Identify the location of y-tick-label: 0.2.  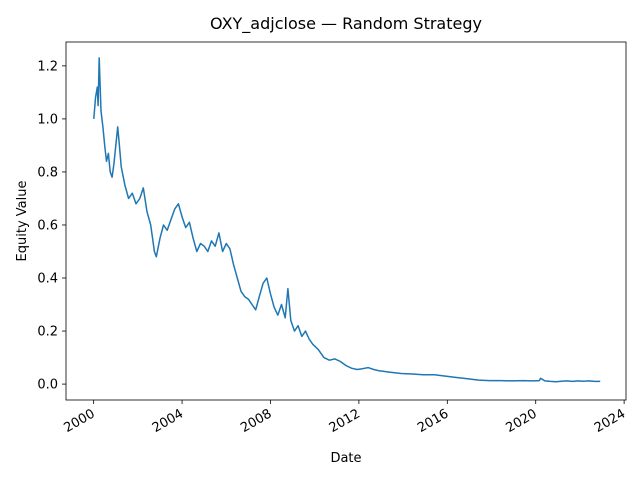
(47, 332).